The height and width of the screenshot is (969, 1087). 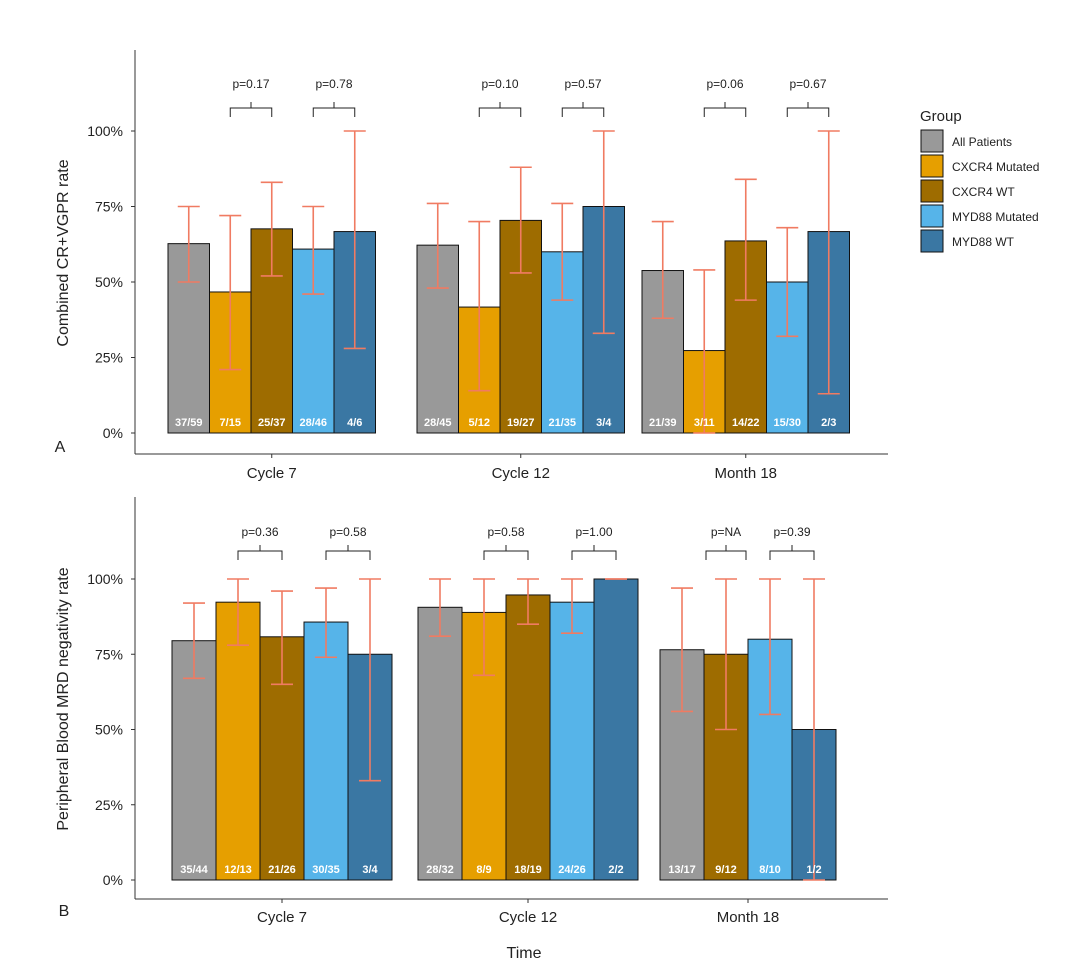 What do you see at coordinates (326, 870) in the screenshot?
I see `bar-count-label: 30/35` at bounding box center [326, 870].